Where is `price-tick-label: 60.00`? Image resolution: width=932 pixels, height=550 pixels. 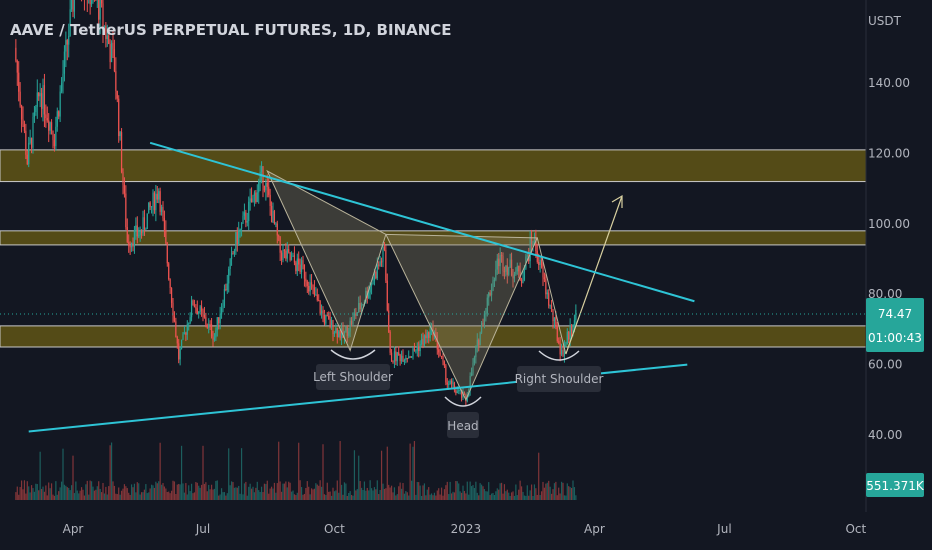
price-tick-label: 60.00 is located at coordinates (885, 365).